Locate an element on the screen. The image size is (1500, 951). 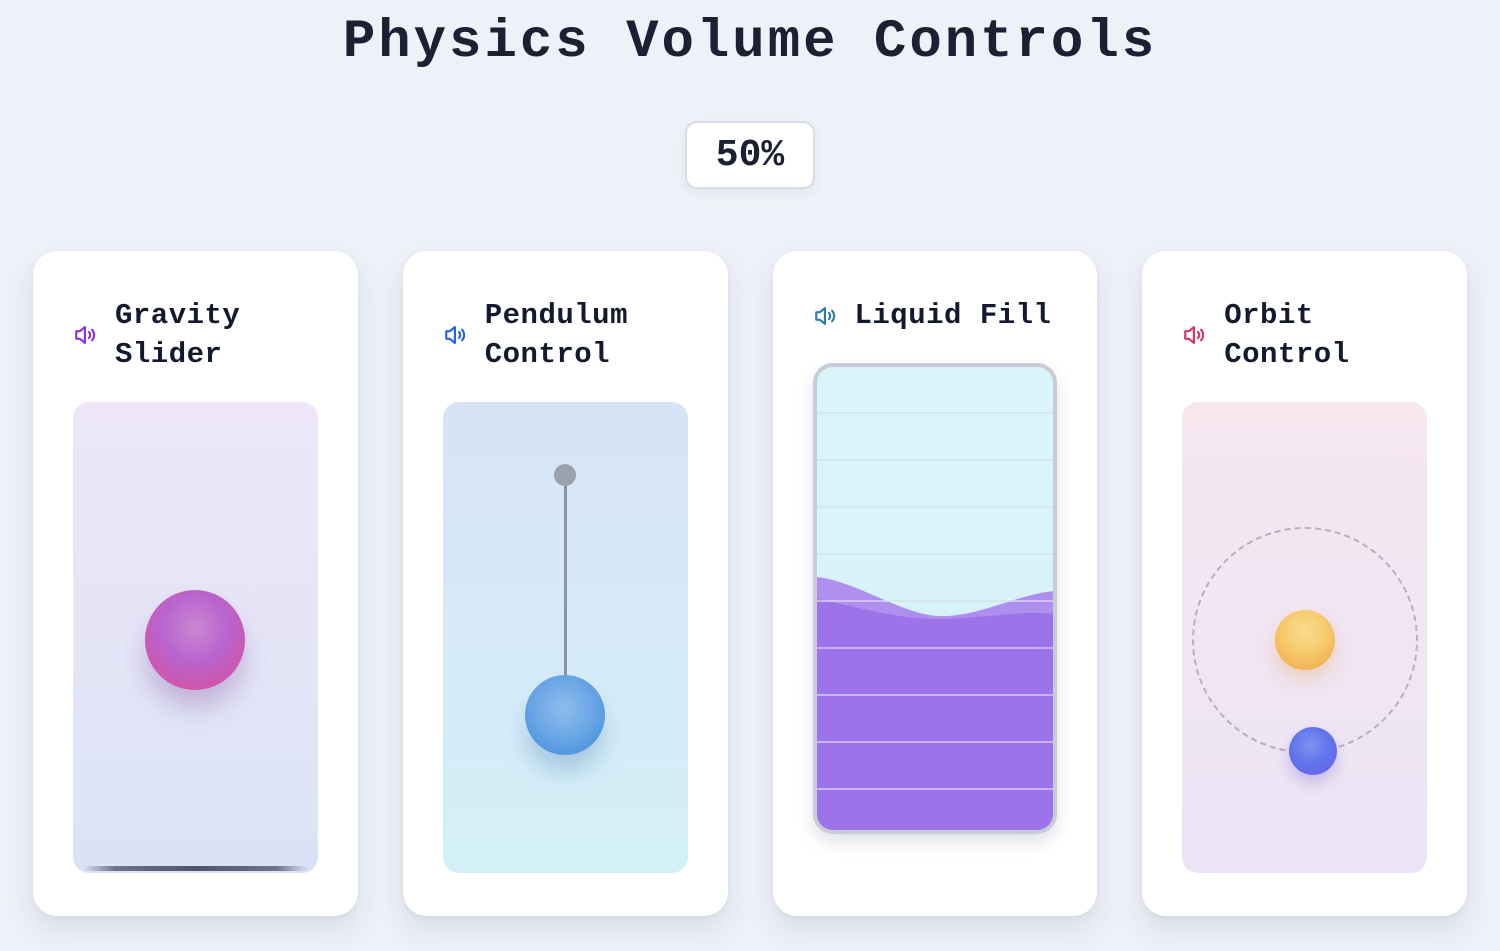
card-title: Orbit Control is located at coordinates (1287, 335).